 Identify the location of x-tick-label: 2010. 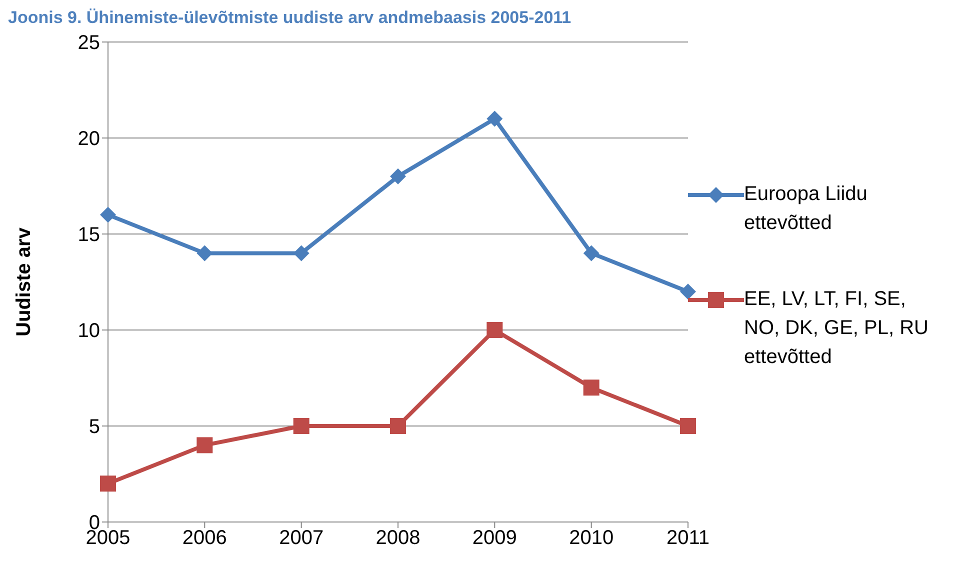
(591, 538).